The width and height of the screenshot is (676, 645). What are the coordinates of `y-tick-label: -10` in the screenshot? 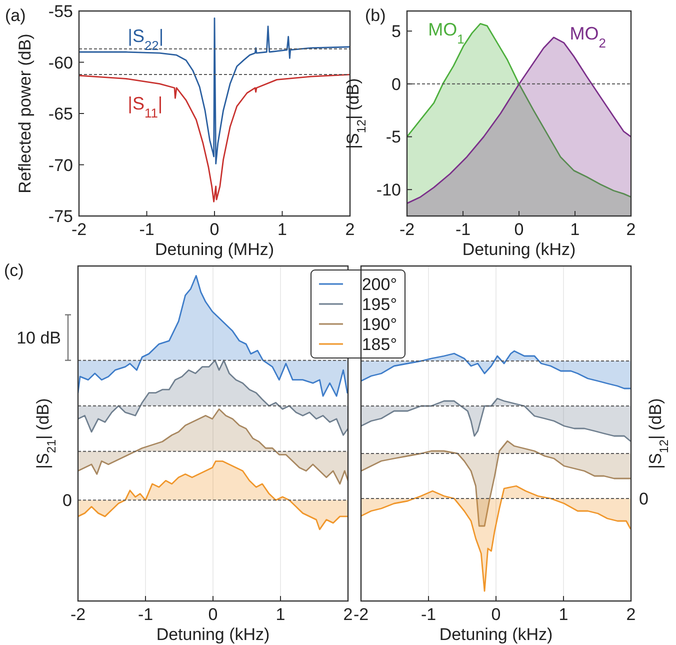 It's located at (388, 190).